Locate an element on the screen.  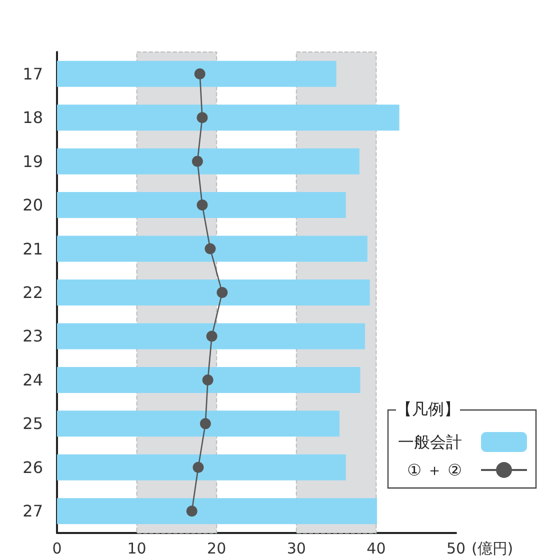
y-tick-label: 18 is located at coordinates (32, 118).